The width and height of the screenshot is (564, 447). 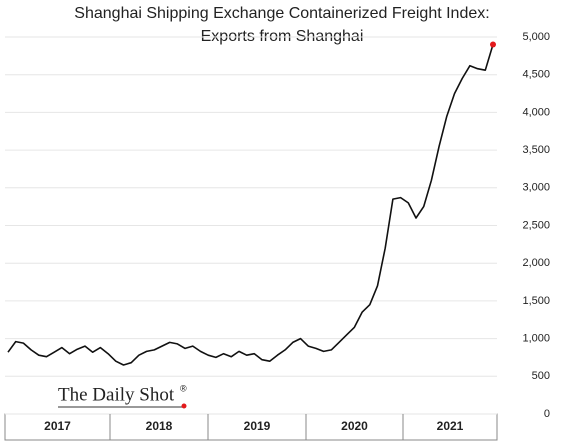 I want to click on y-tick-label: 2,500, so click(x=536, y=225).